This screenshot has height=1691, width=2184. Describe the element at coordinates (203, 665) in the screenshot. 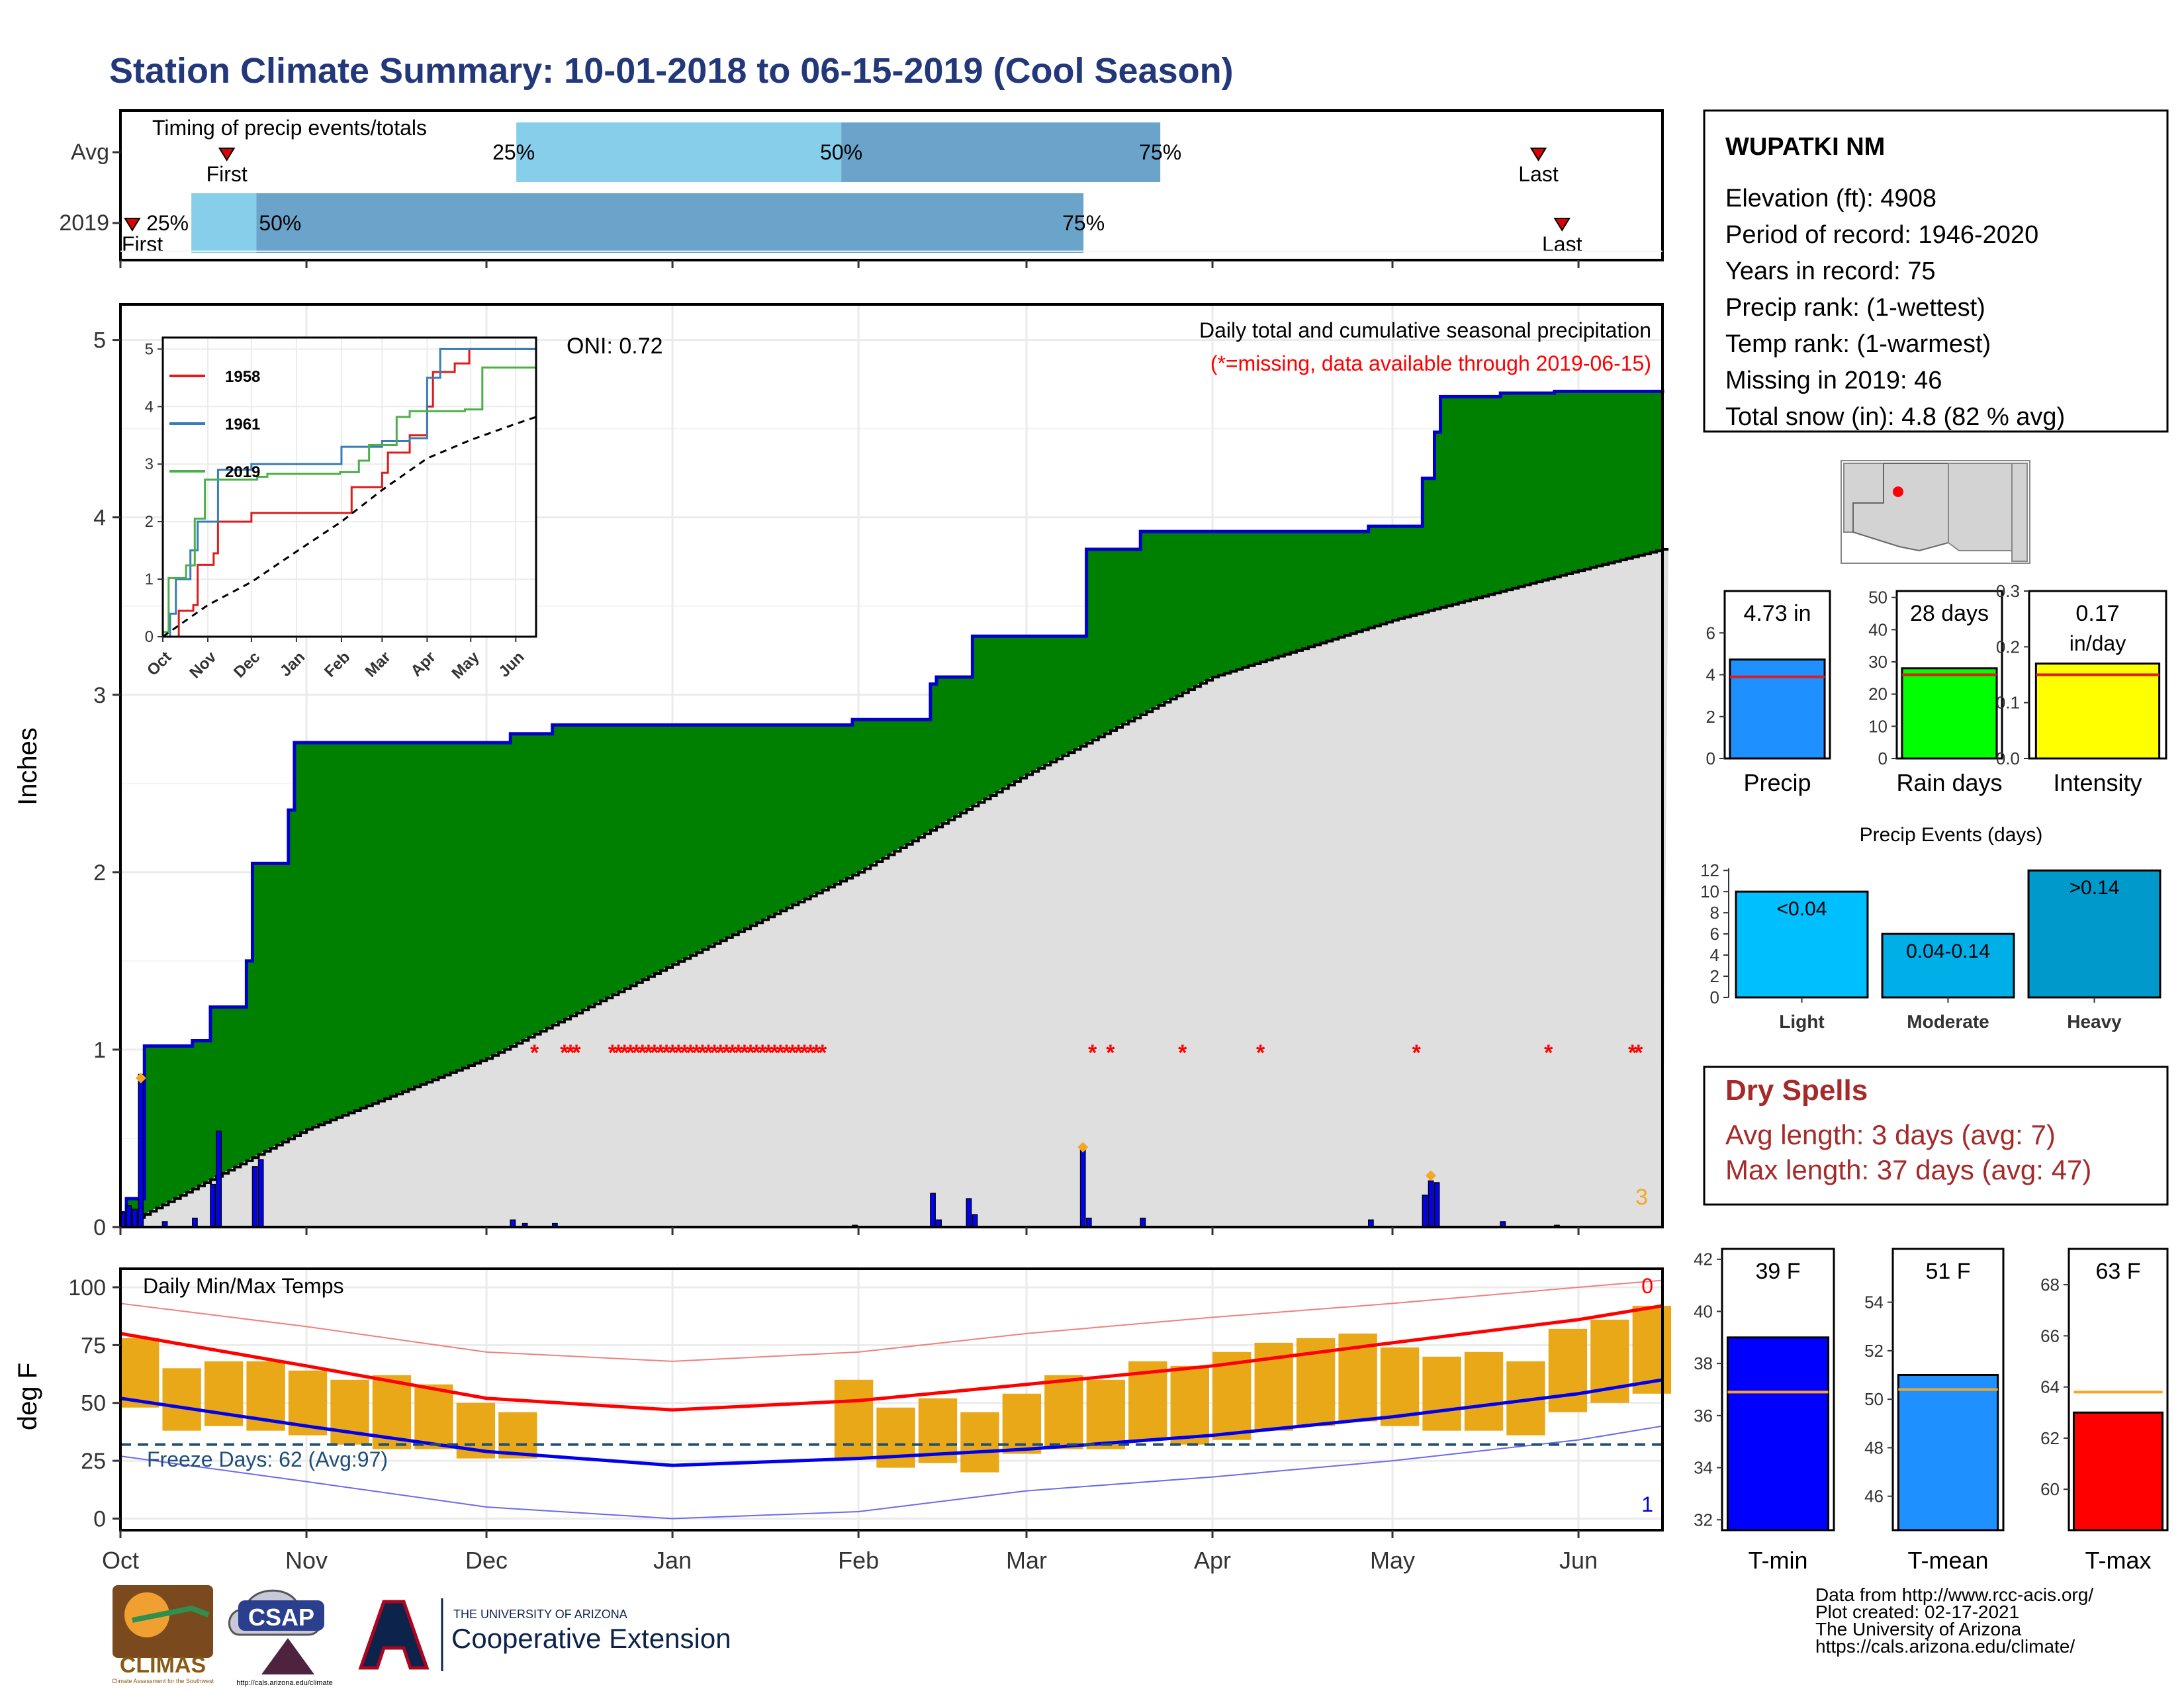

I see `inset-x-tick-label: Nov` at that location.